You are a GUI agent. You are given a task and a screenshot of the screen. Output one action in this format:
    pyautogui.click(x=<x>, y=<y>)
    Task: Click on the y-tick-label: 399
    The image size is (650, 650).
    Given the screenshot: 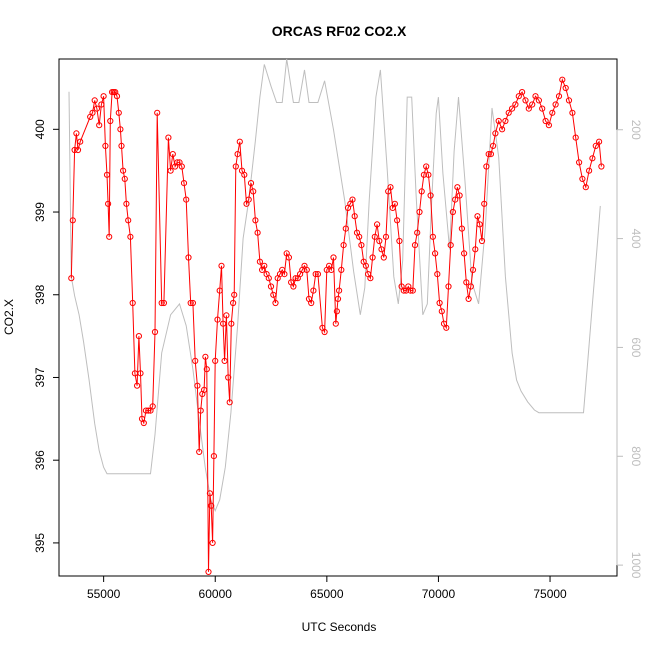 What is the action you would take?
    pyautogui.click(x=40, y=212)
    